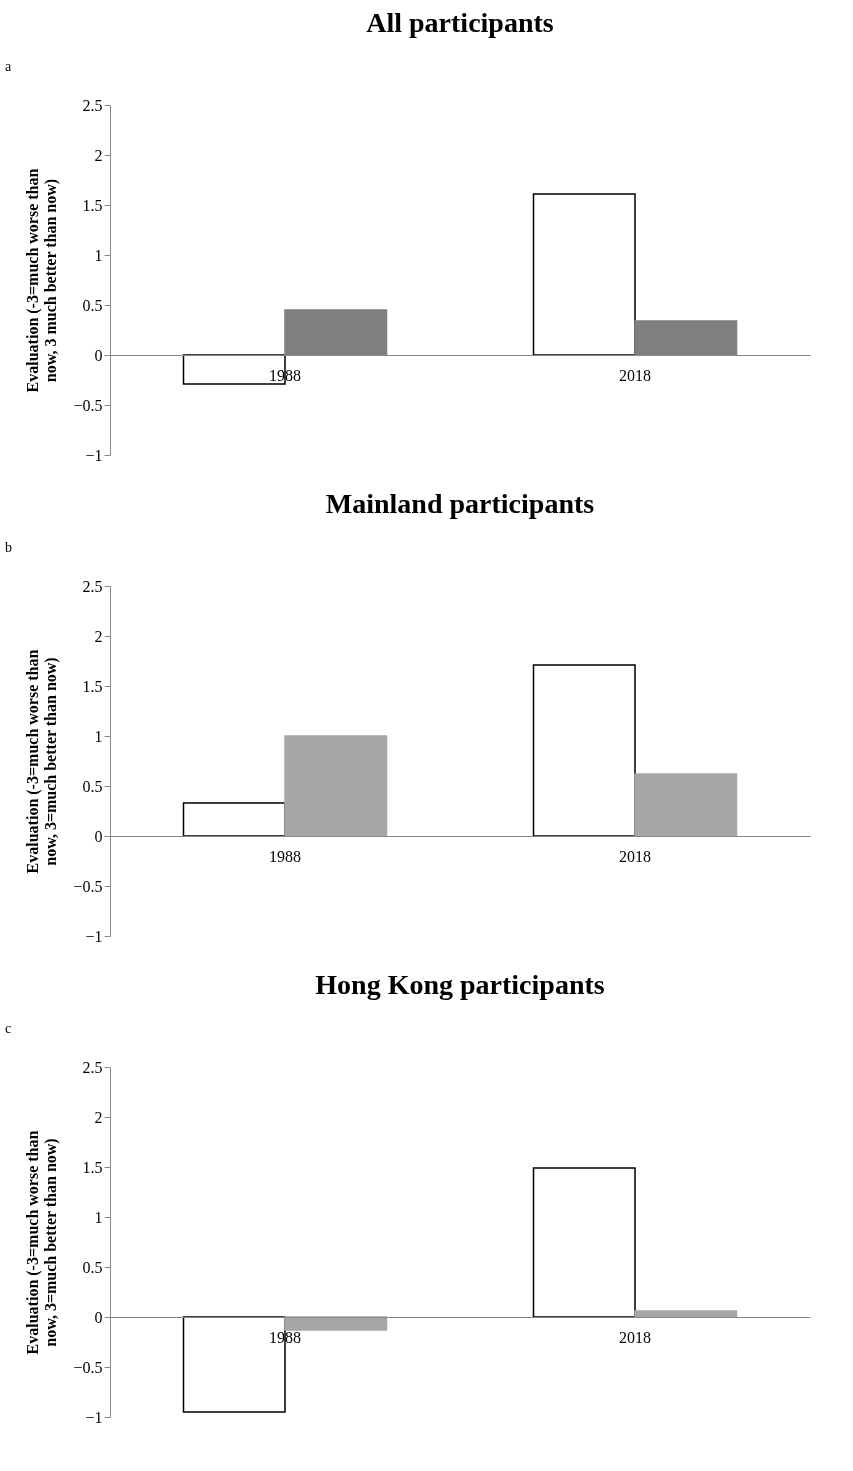  I want to click on x-tick-label: 1988, so click(285, 856).